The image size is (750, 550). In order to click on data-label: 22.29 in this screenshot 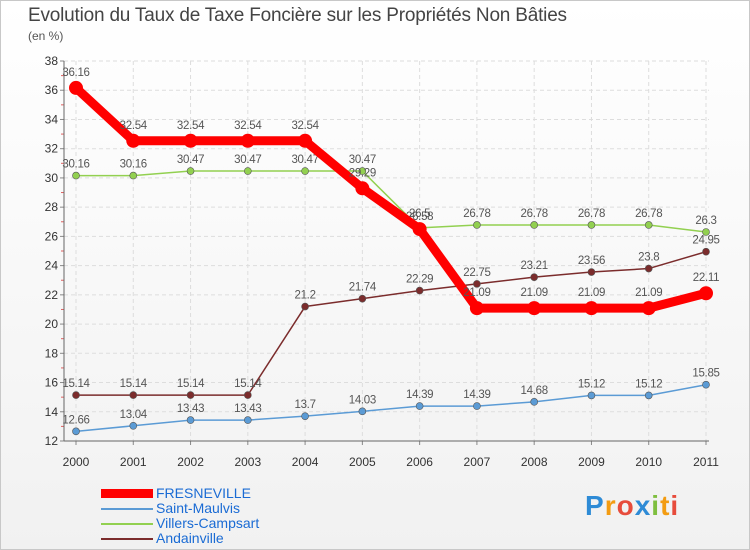, I will do `click(419, 280)`.